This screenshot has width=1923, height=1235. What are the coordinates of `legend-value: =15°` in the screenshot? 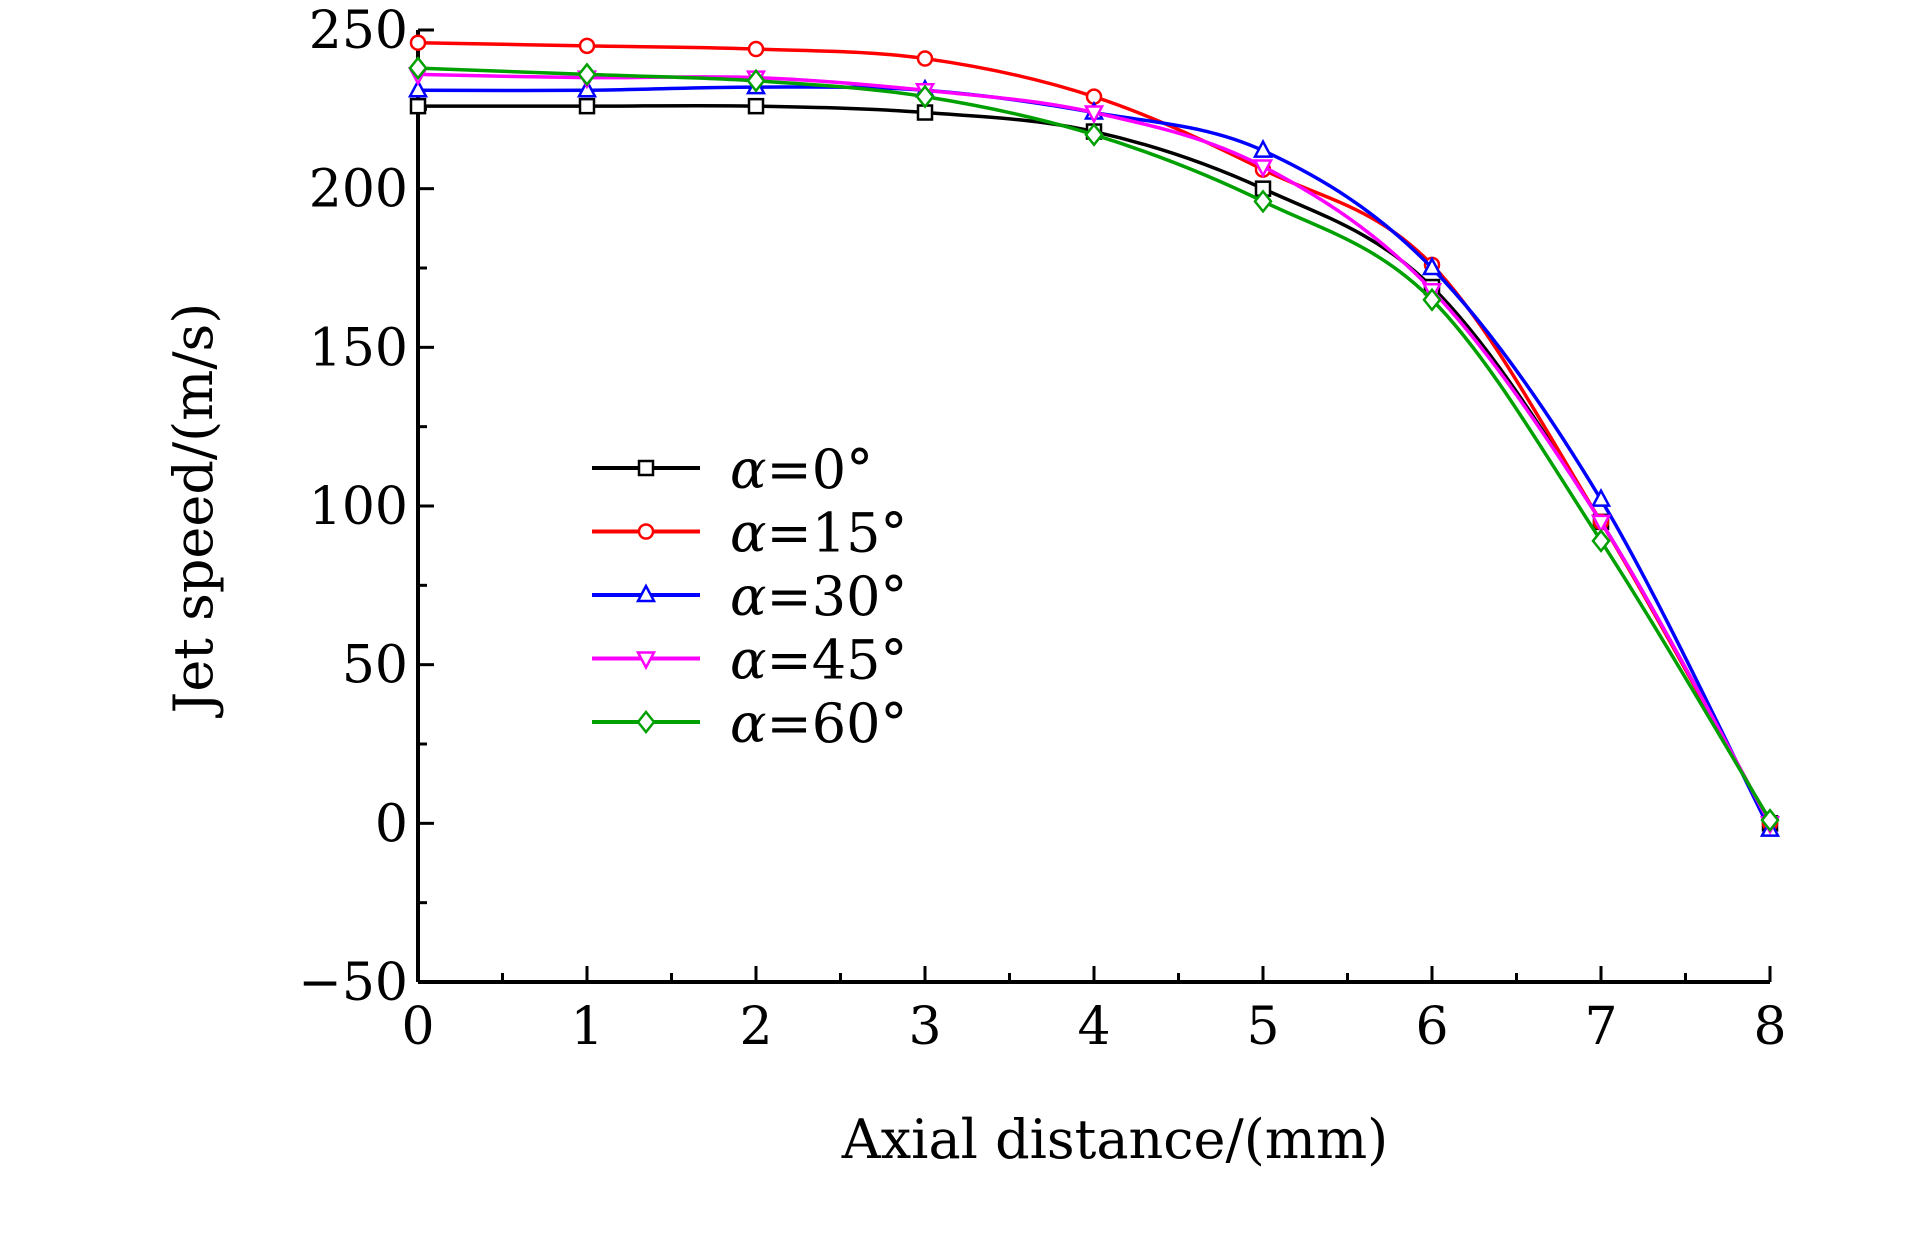 It's located at (836, 533).